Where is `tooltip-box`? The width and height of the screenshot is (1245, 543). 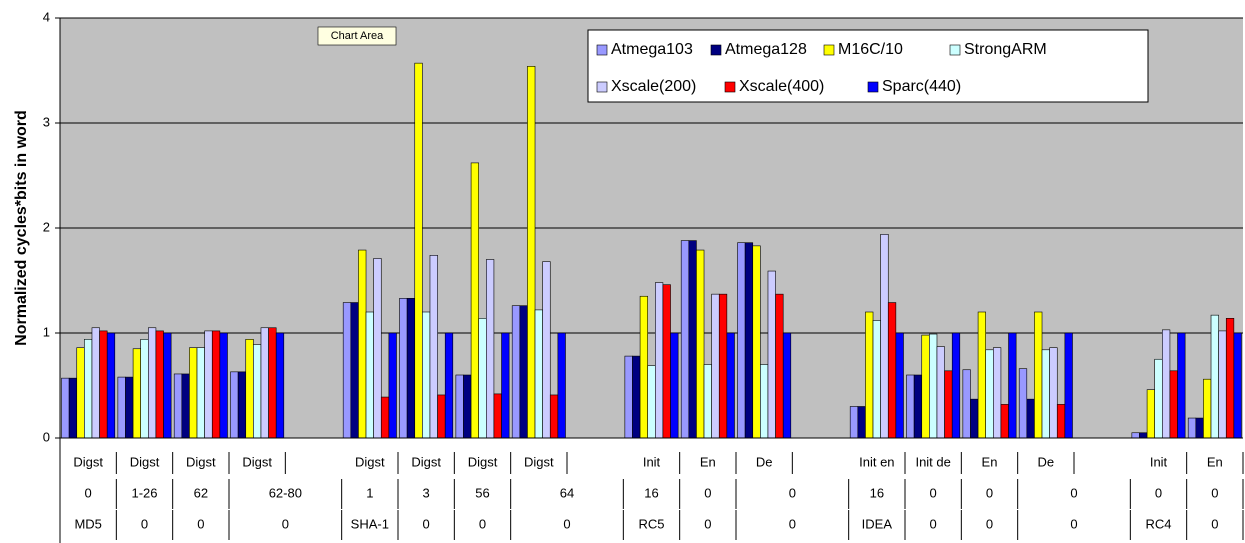
tooltip-box is located at coordinates (357, 36).